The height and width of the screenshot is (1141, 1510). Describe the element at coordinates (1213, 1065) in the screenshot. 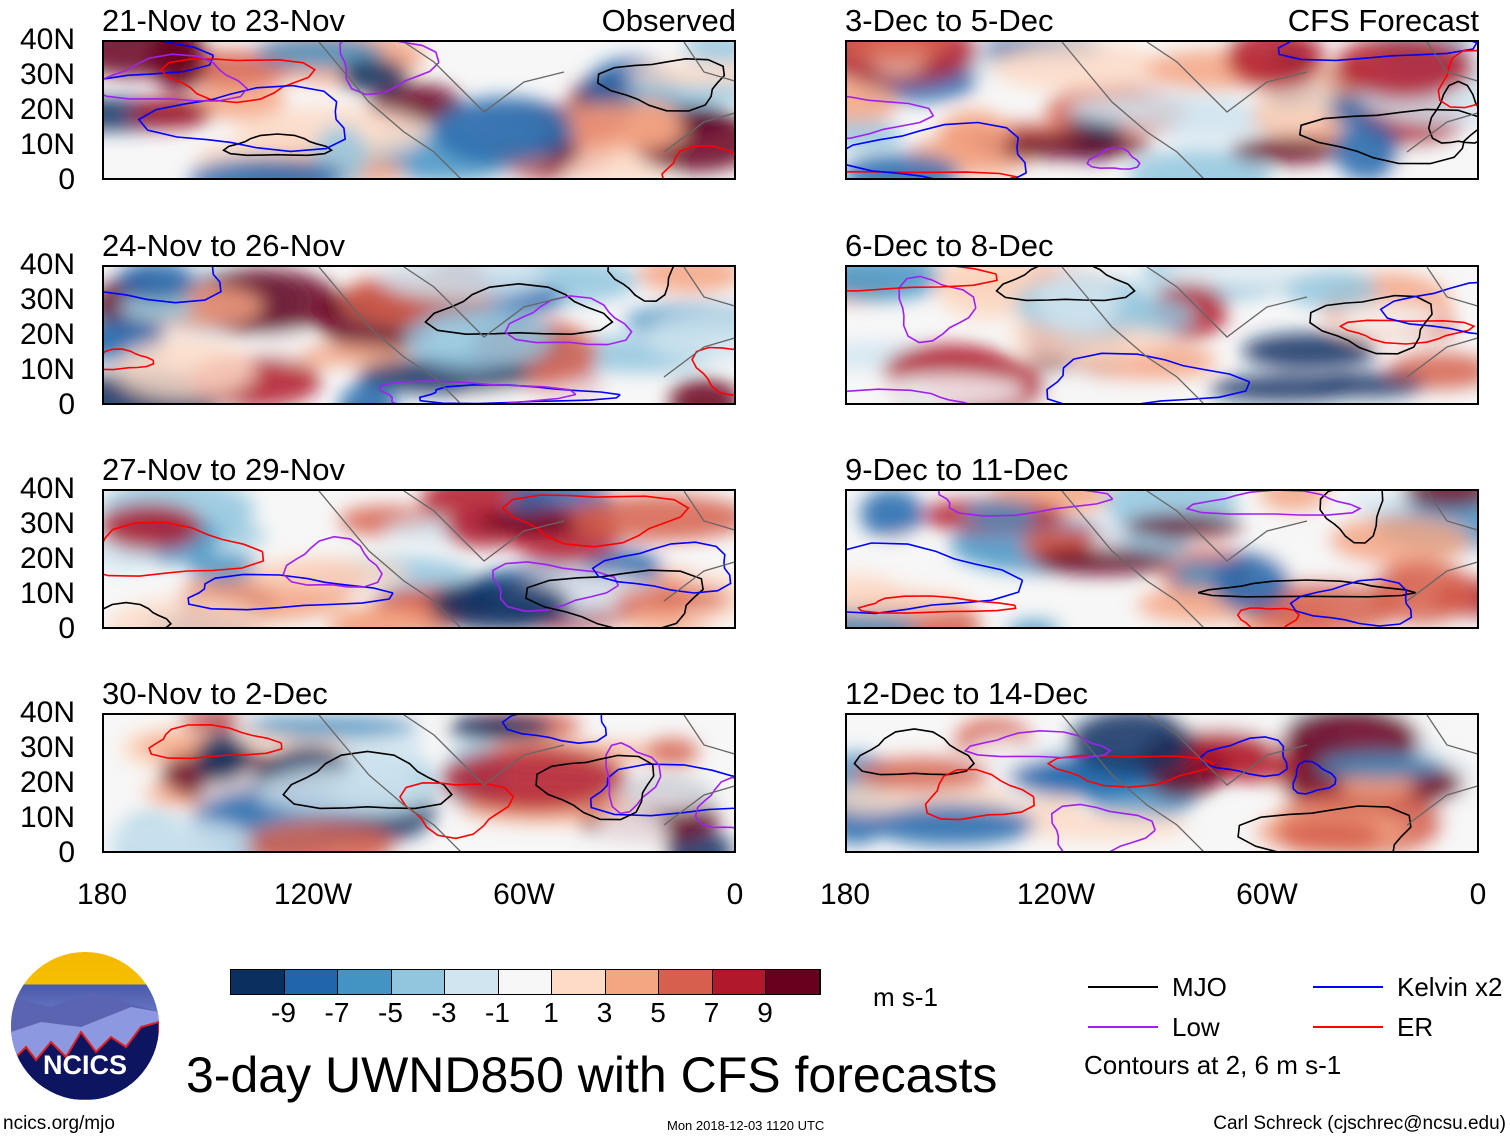

I see `contour-note: Contours at 2, 6 m s-1` at that location.